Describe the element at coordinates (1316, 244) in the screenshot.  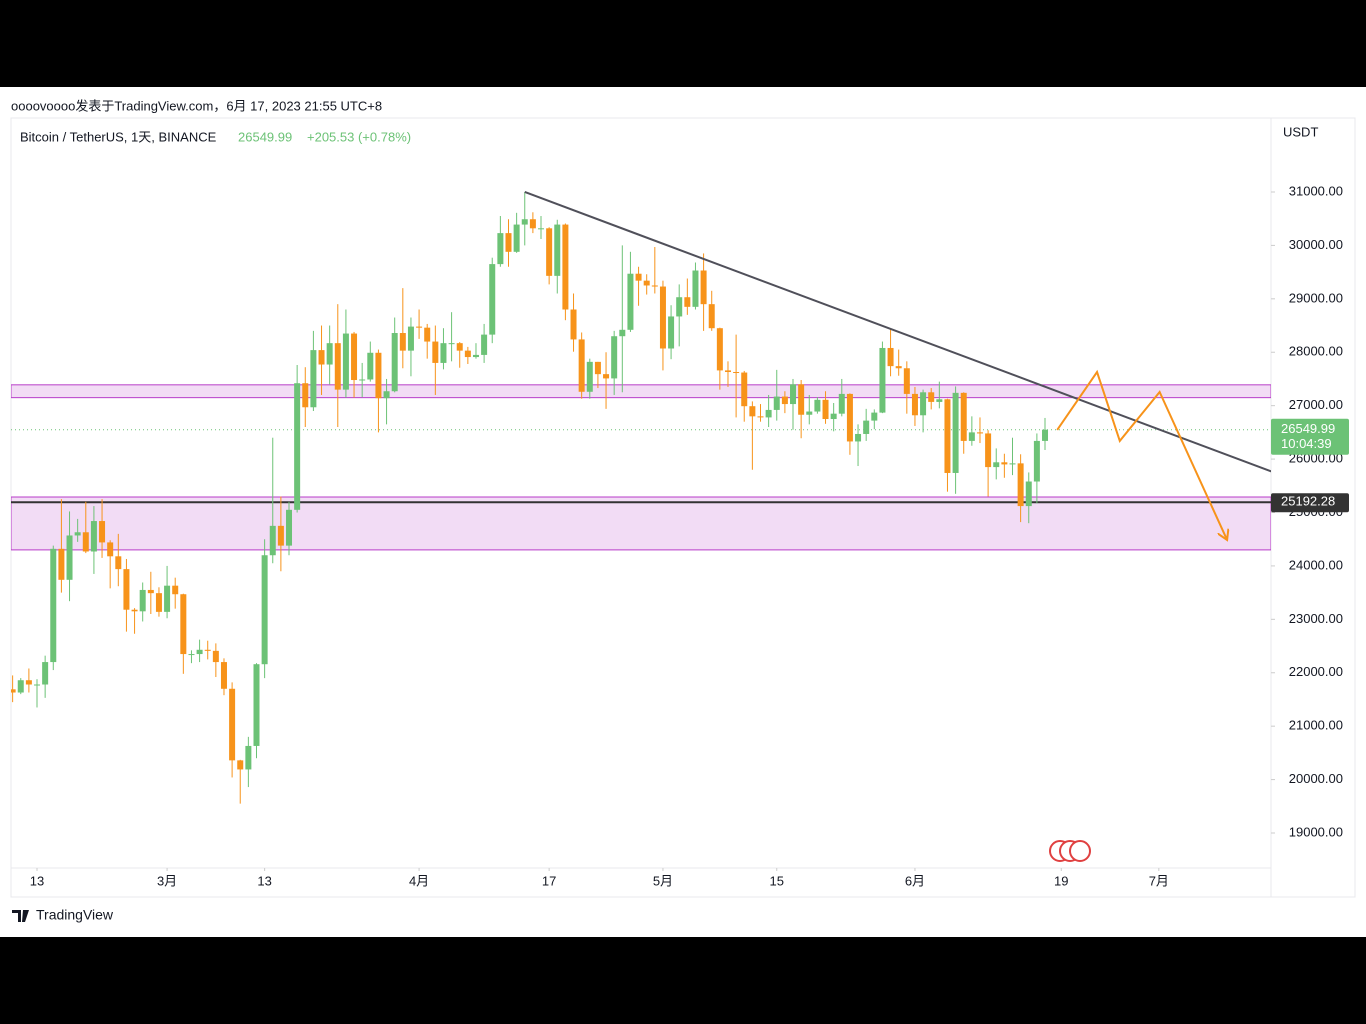
I see `y-tick-label: 30000.00` at that location.